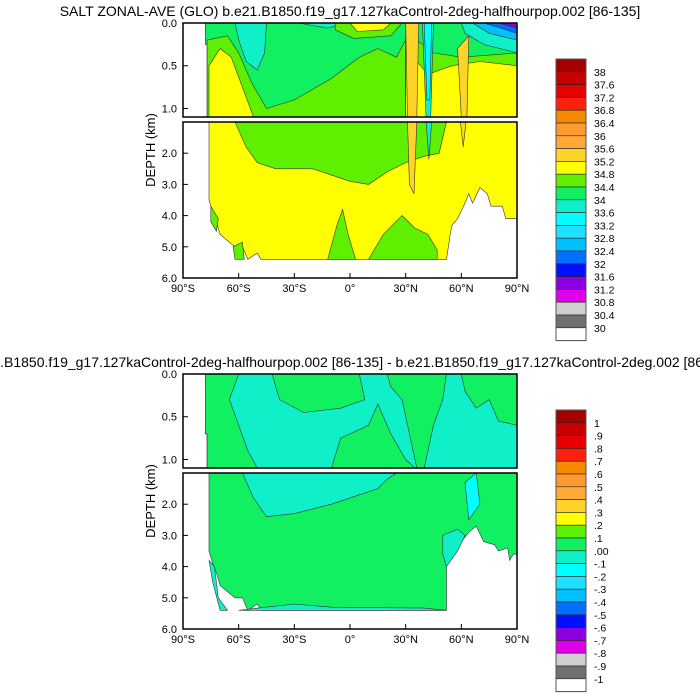 This screenshot has height=700, width=700. I want to click on colorbar-label: 37.6, so click(604, 86).